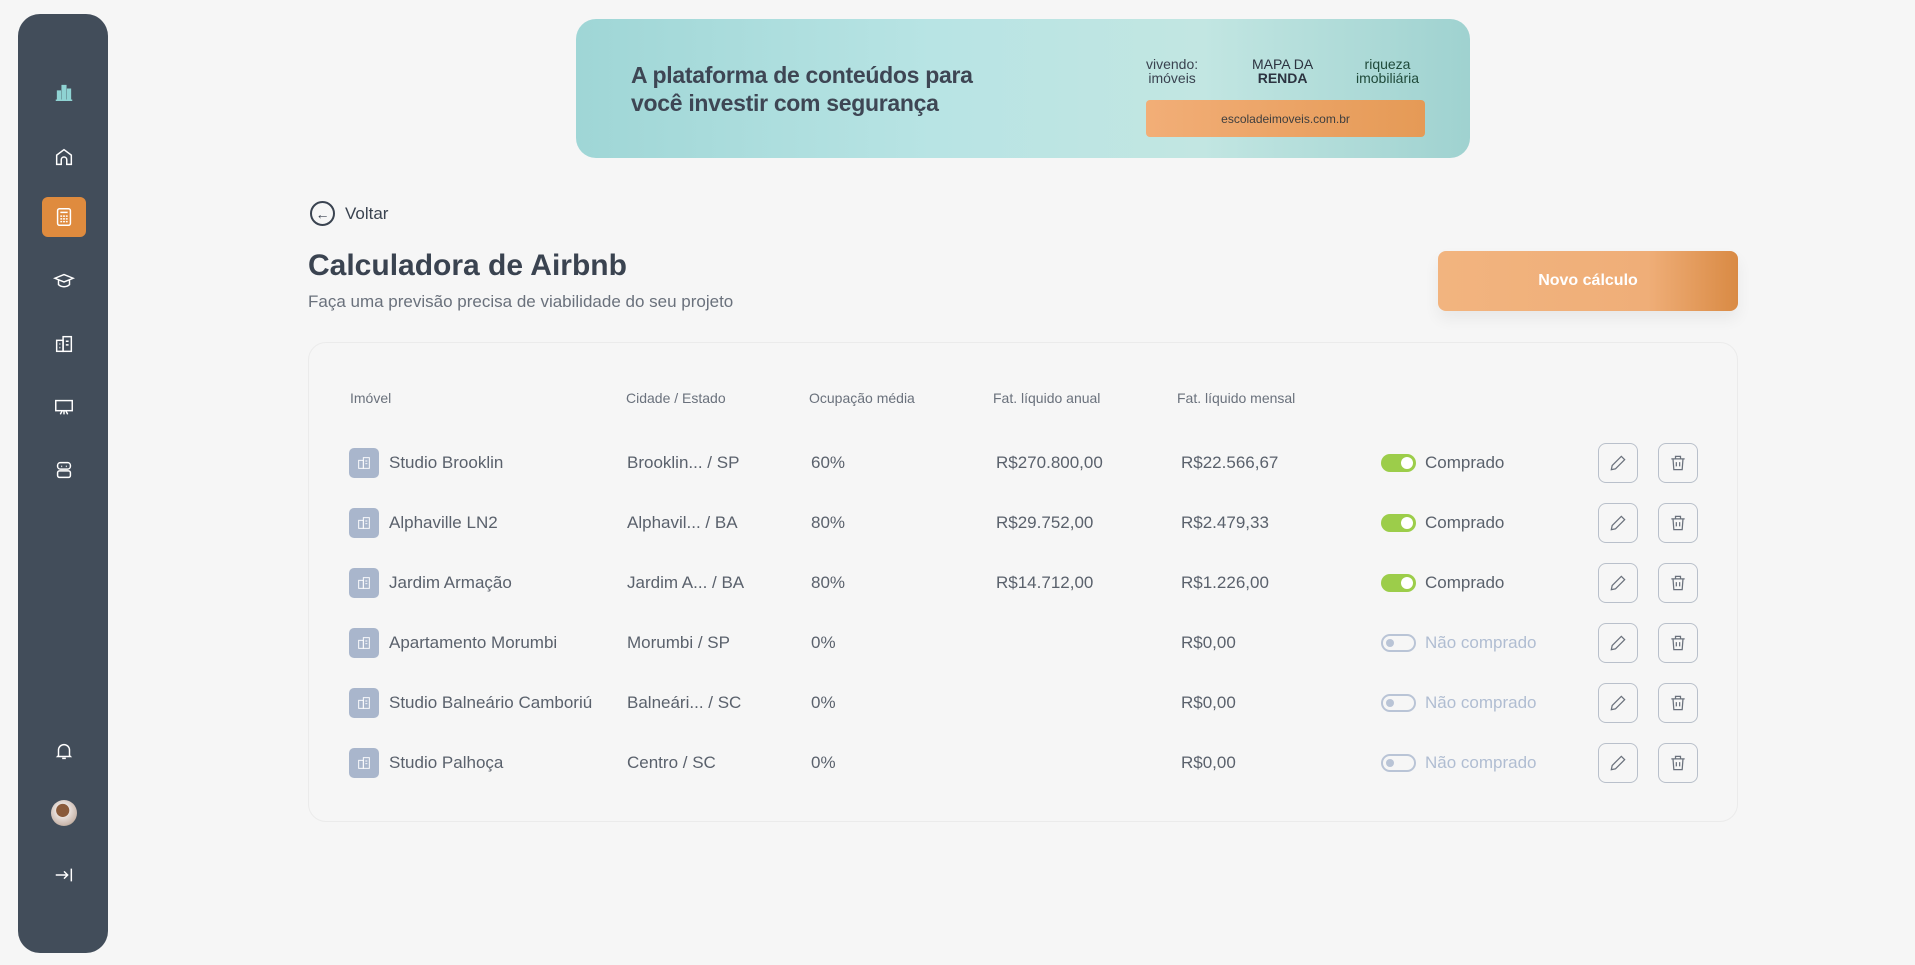 Image resolution: width=1915 pixels, height=965 pixels. I want to click on city-state: Alphavil... / BA, so click(682, 522).